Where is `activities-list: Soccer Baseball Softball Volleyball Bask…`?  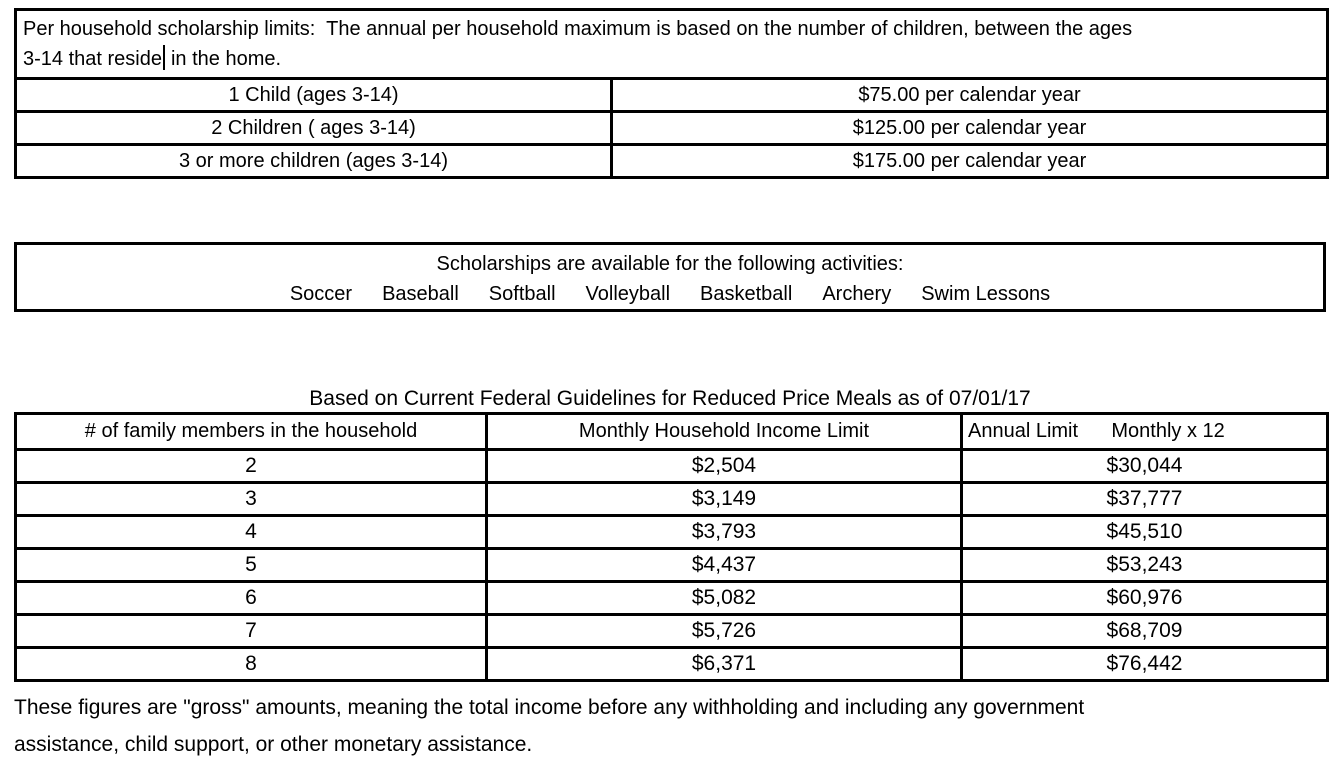
activities-list: Soccer Baseball Softball Volleyball Bask… is located at coordinates (670, 294).